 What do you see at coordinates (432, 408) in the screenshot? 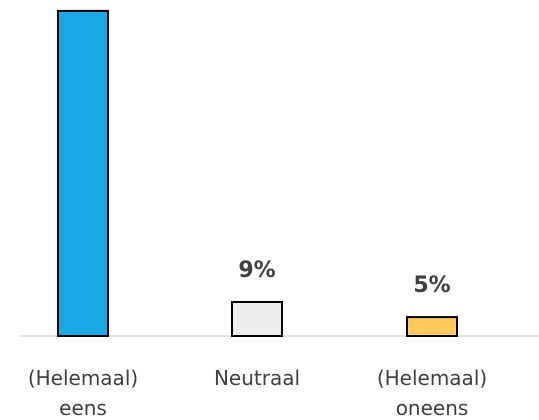
I see `category-label-2-line-1: oneens` at bounding box center [432, 408].